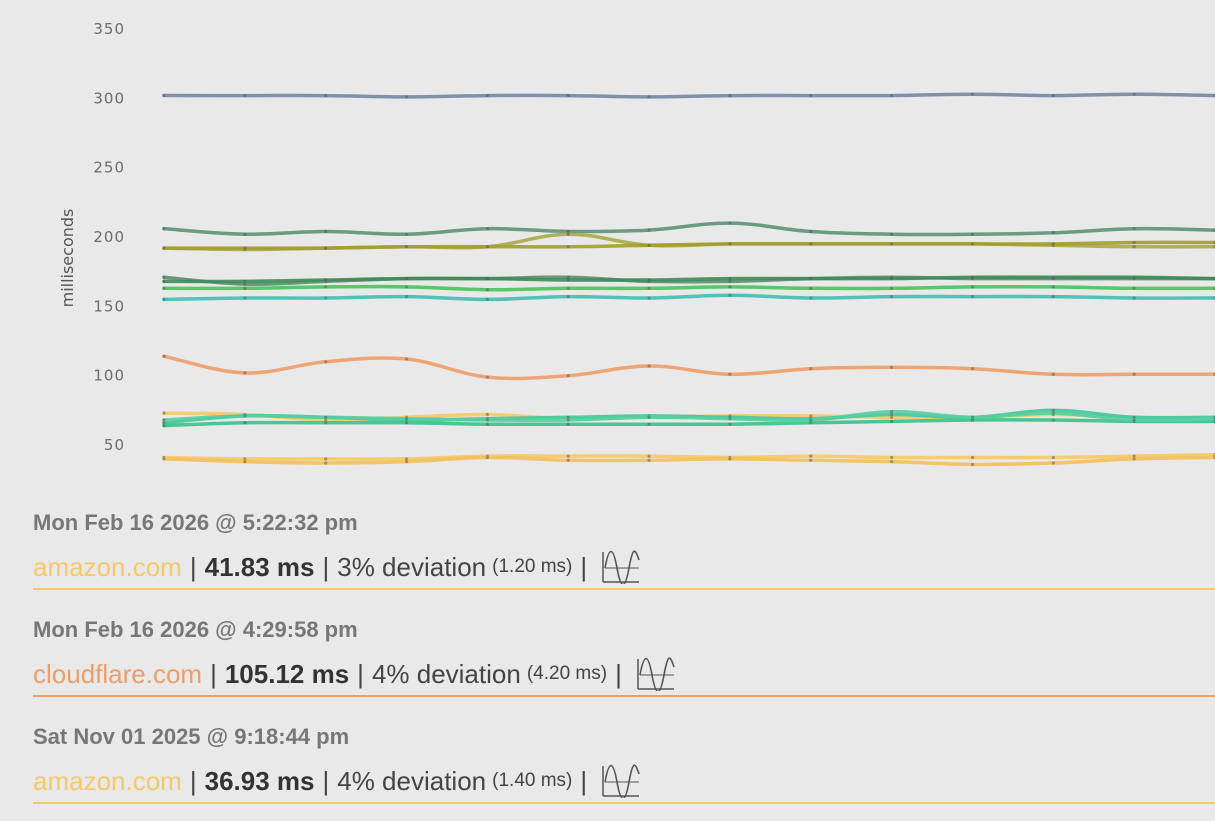  I want to click on y-tick-label: 50, so click(114, 445).